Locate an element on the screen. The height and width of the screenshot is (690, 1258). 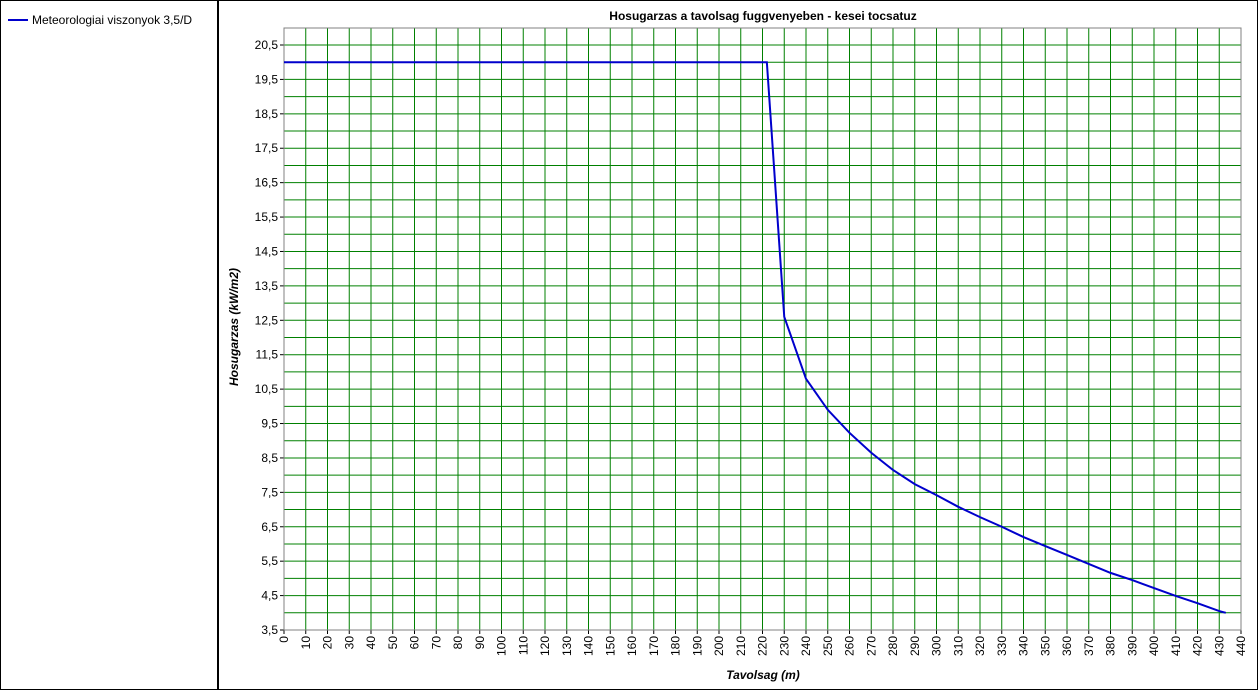
x-tick-label: 160 is located at coordinates (632, 646).